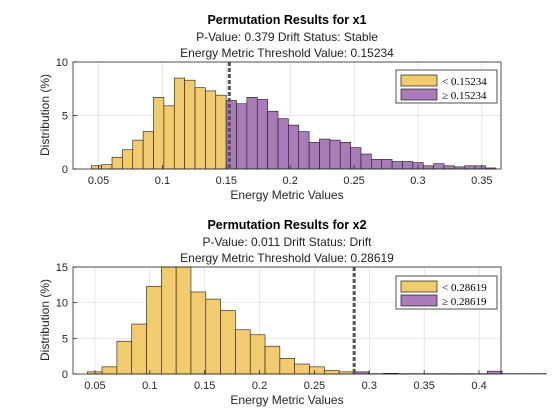 This screenshot has height=420, width=560. What do you see at coordinates (287, 53) in the screenshot?
I see `chart-subtitle-threshold: Energy Metric Threshold Value: 0.15234` at bounding box center [287, 53].